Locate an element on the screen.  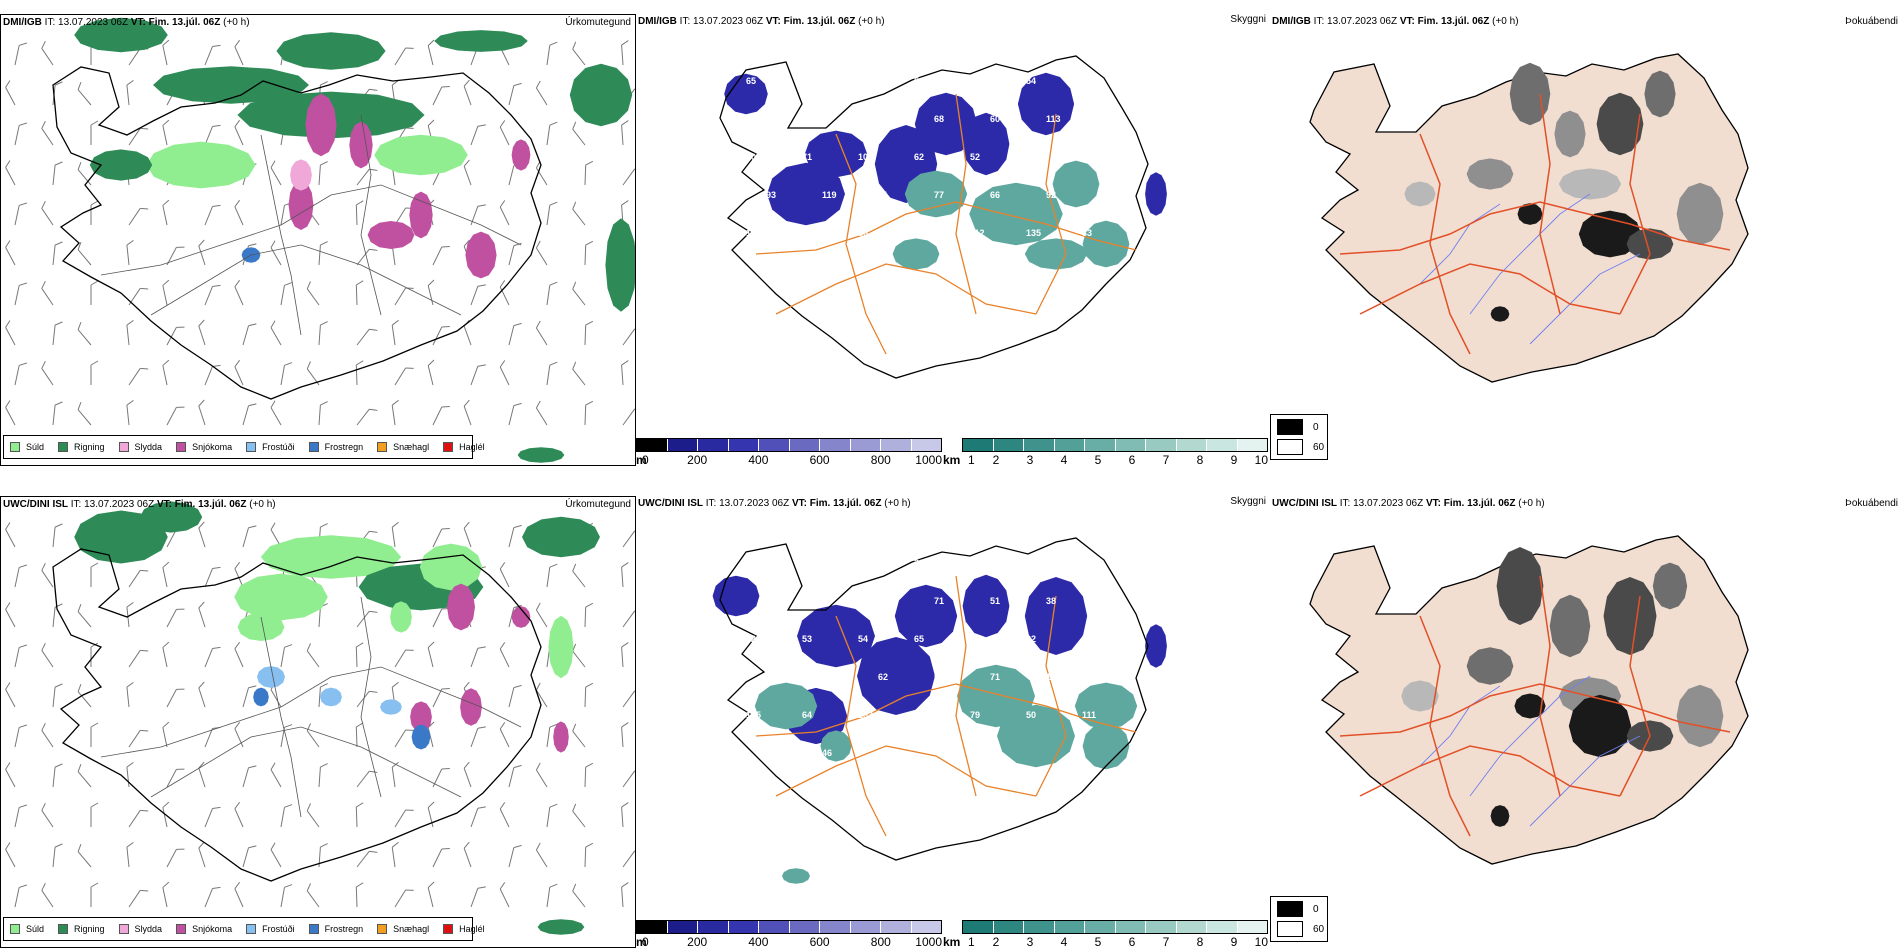
visibility-tick: 2 is located at coordinates (996, 941).